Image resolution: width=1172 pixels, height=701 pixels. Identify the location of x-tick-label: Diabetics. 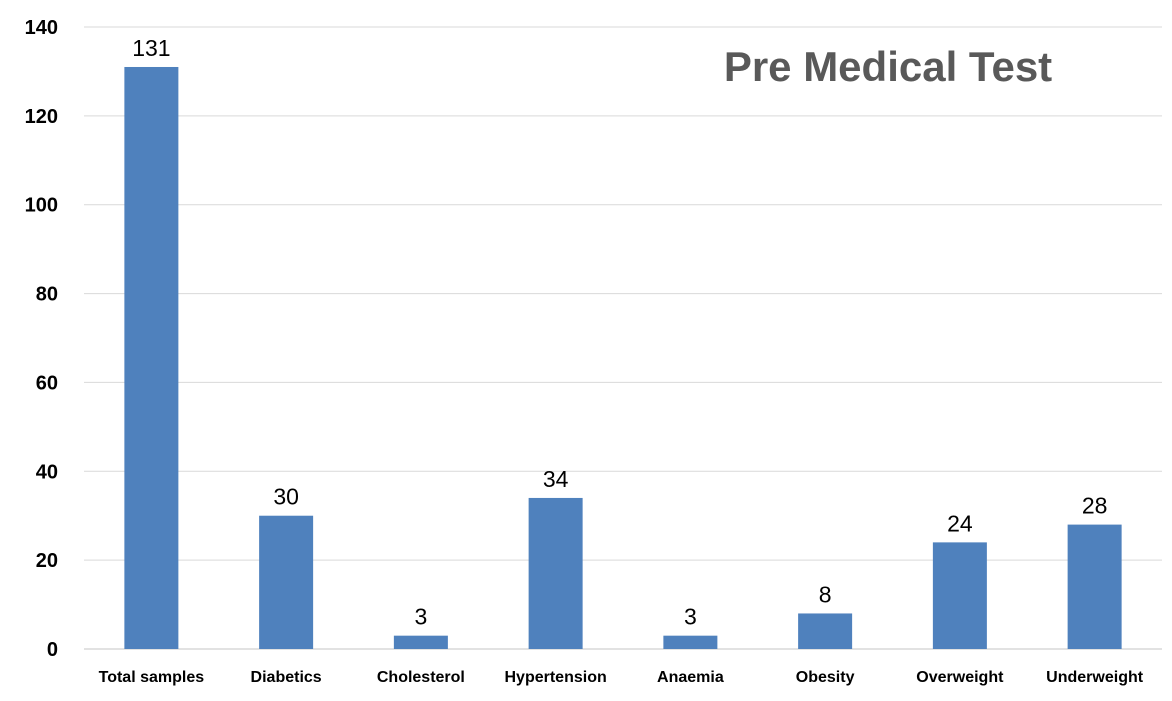
(286, 677).